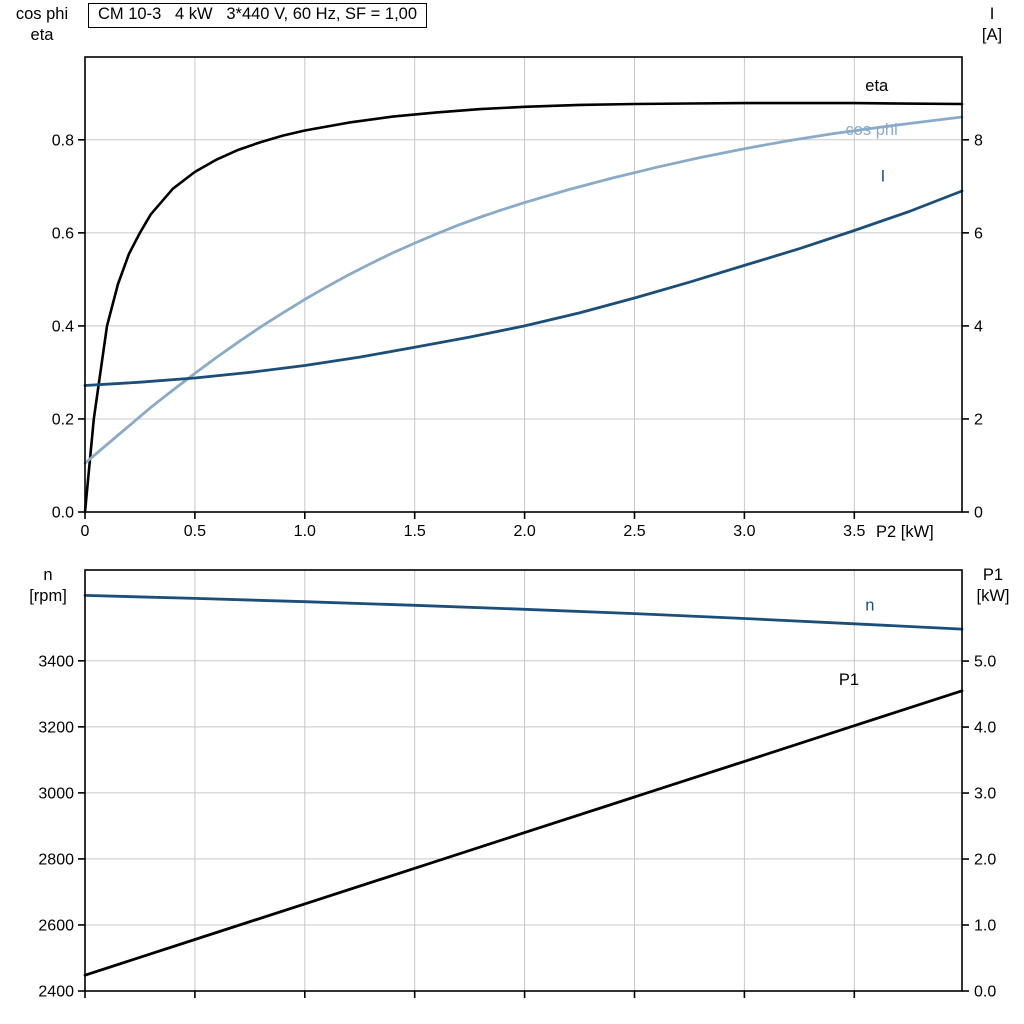 This screenshot has width=1024, height=1024. What do you see at coordinates (415, 531) in the screenshot?
I see `x-tick-label: 1.5` at bounding box center [415, 531].